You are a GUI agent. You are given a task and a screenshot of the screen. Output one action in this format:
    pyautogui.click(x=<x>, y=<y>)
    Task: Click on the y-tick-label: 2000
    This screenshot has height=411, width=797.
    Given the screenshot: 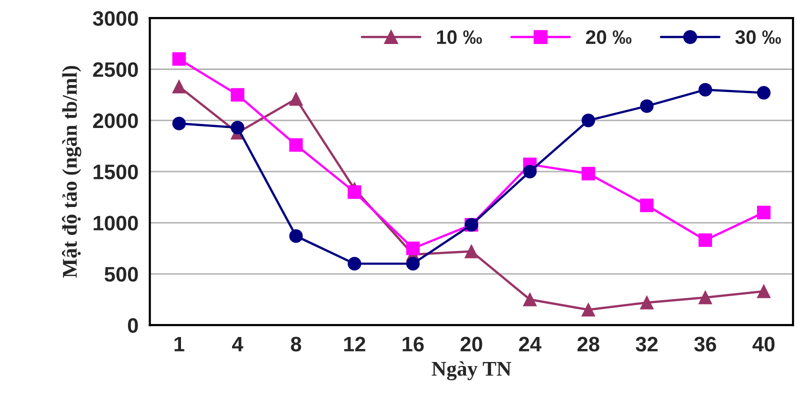 What is the action you would take?
    pyautogui.click(x=115, y=120)
    